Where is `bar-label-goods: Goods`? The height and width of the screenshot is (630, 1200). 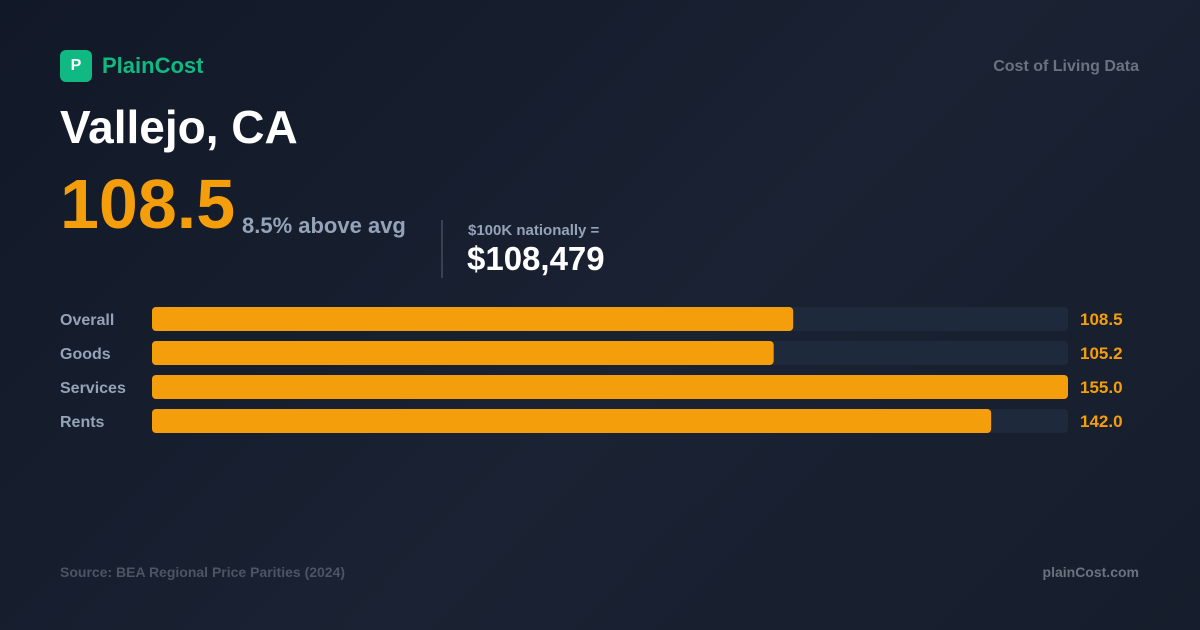 bar-label-goods: Goods is located at coordinates (85, 354).